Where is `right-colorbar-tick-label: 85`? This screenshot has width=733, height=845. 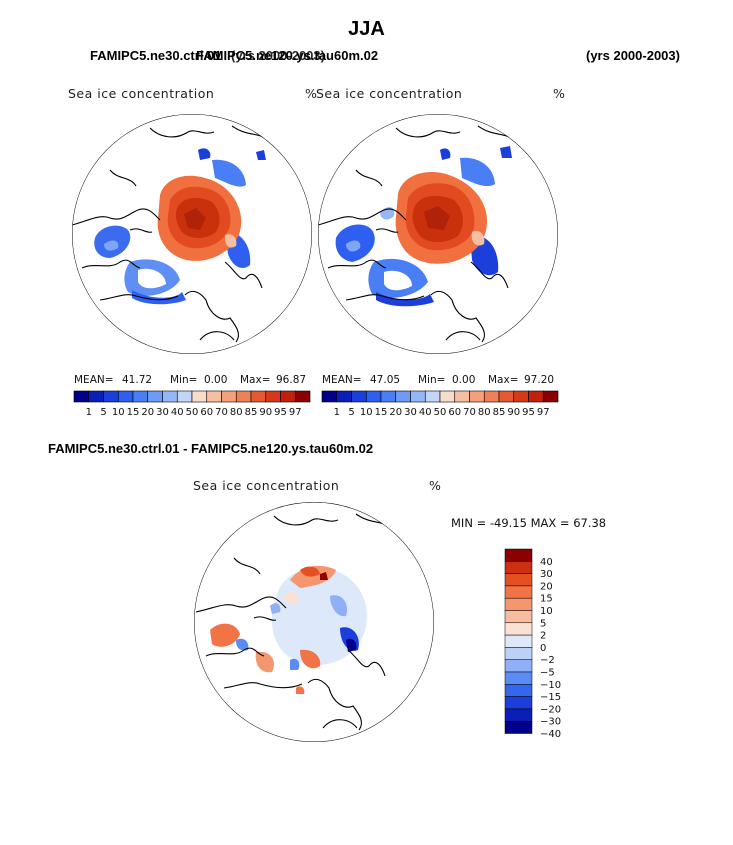 right-colorbar-tick-label: 85 is located at coordinates (499, 412).